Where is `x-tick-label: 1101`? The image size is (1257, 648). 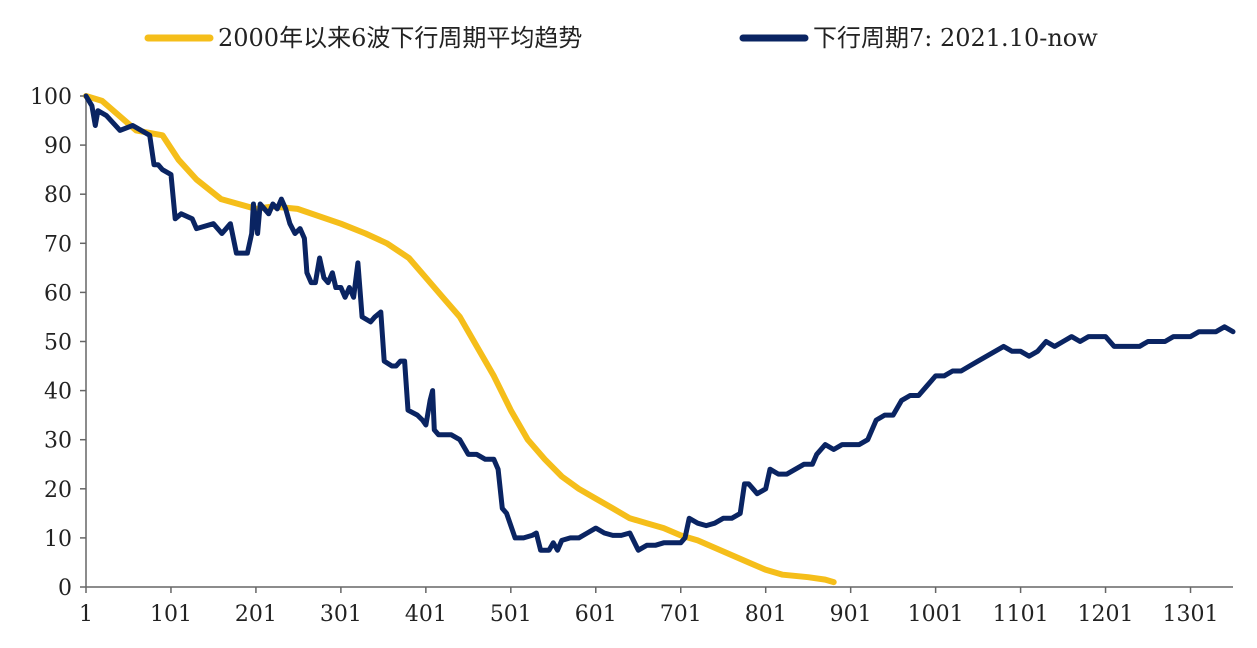
x-tick-label: 1101 is located at coordinates (1021, 614).